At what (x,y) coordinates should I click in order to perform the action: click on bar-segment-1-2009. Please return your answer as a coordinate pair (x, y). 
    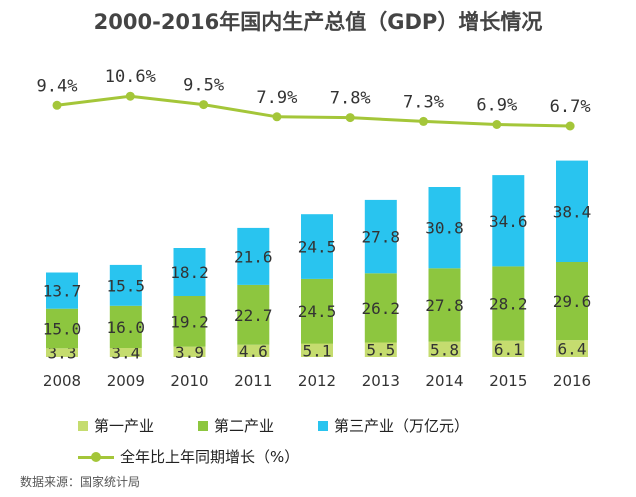
    Looking at the image, I should click on (125, 352).